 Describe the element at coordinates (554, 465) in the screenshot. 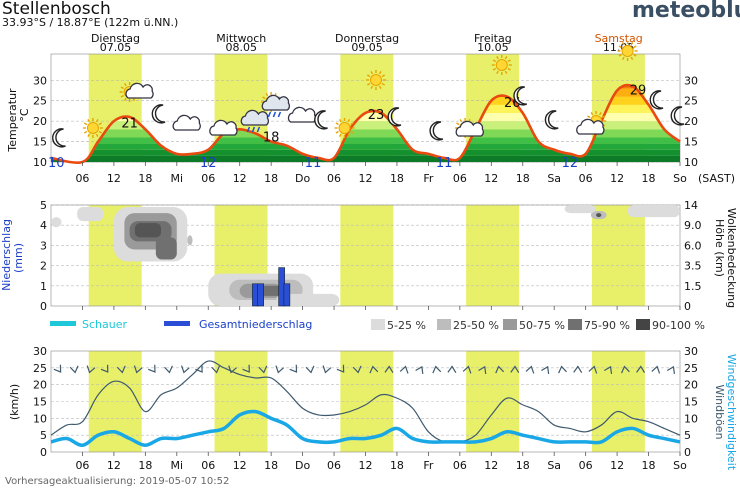

I see `x-tick-label: Sa` at that location.